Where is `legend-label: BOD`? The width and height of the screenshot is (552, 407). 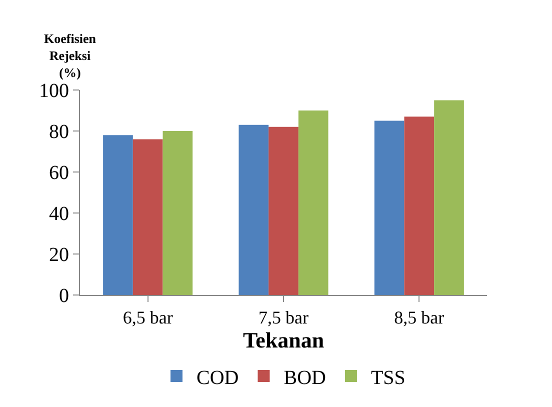
legend-label: BOD is located at coordinates (305, 377).